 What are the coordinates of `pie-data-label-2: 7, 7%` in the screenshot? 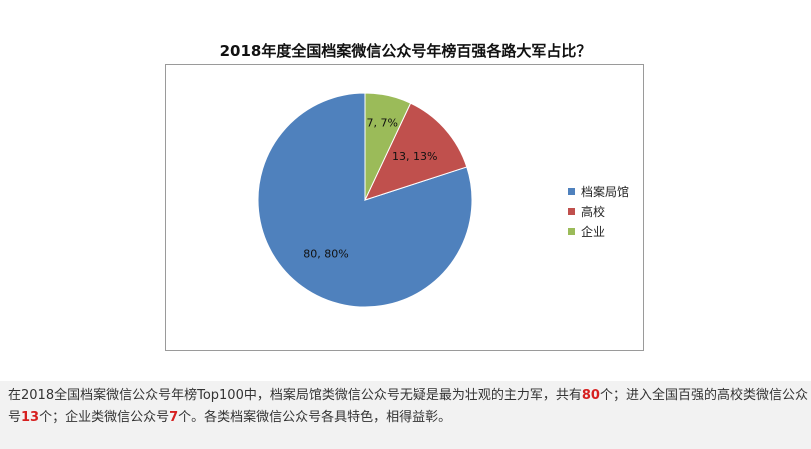 It's located at (382, 123).